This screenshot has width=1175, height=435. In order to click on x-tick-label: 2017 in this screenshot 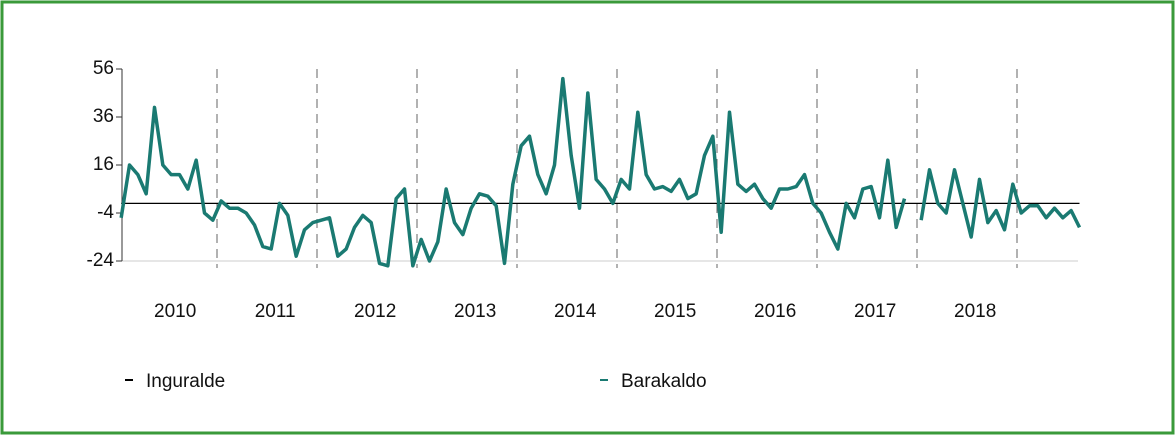, I will do `click(875, 311)`.